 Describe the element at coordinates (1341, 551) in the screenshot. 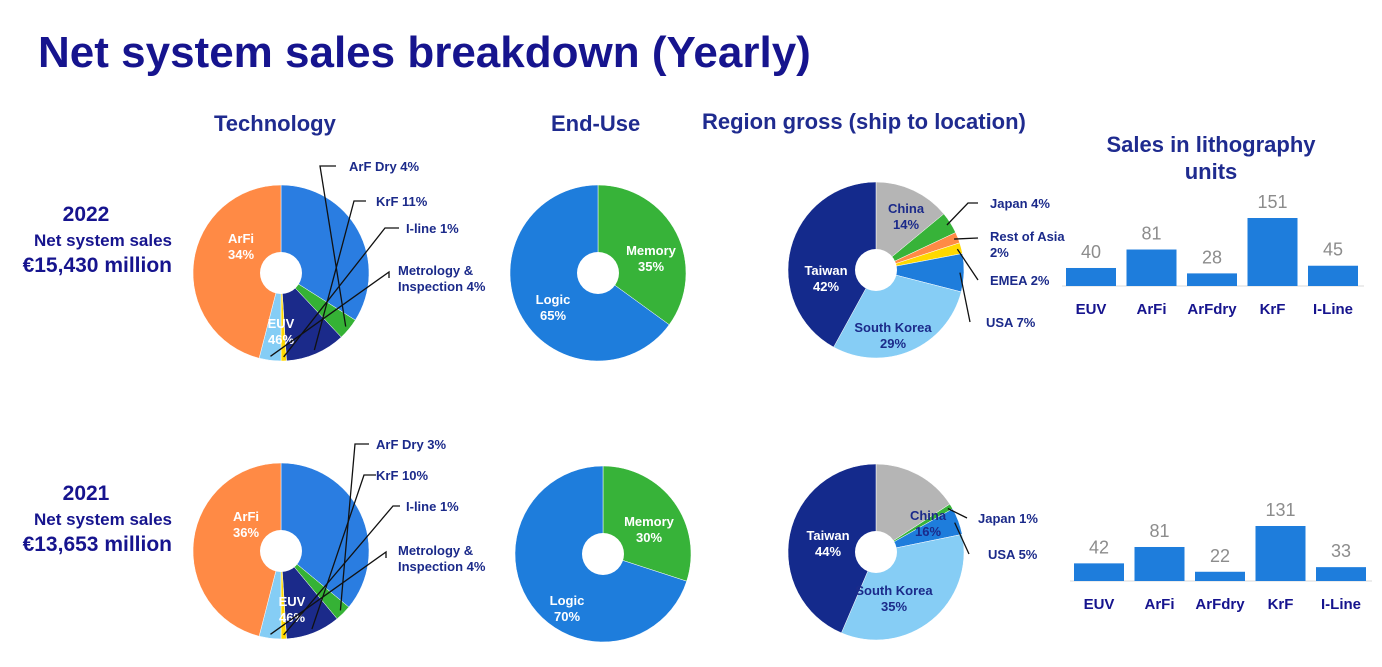

I see `bar-value-label: 33` at that location.